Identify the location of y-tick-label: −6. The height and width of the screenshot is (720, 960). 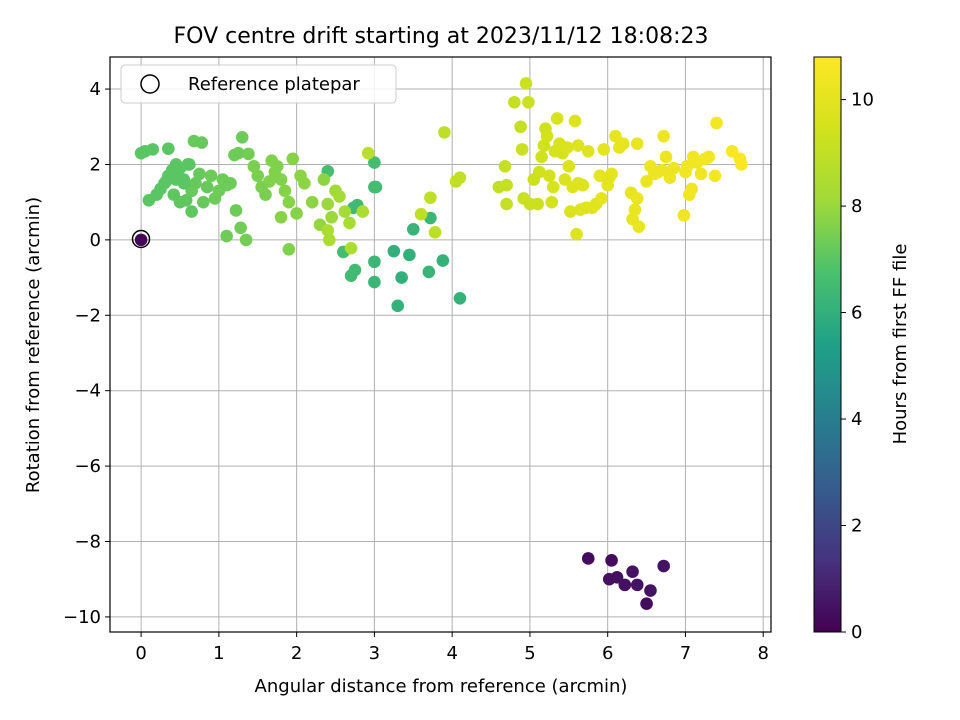
(87, 466).